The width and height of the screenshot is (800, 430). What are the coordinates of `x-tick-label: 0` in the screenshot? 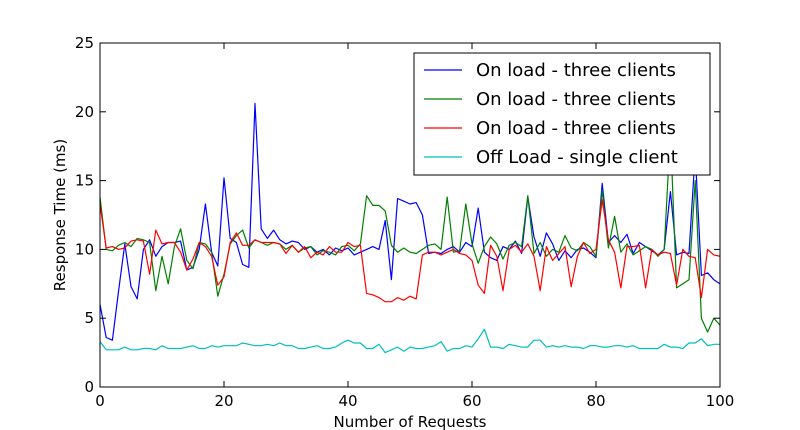 It's located at (100, 401).